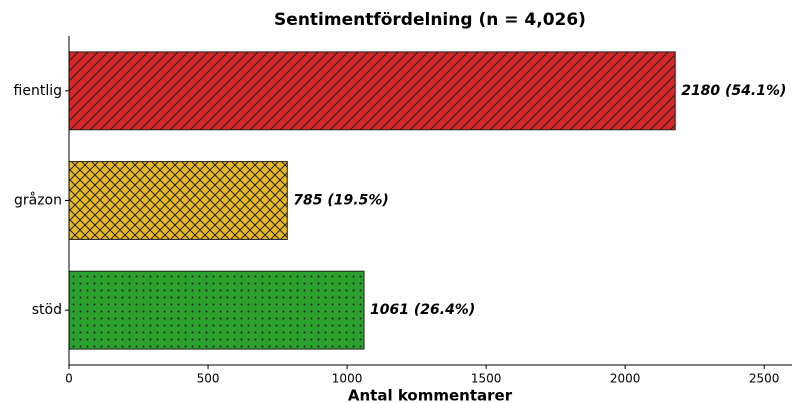 The height and width of the screenshot is (403, 792). What do you see at coordinates (486, 379) in the screenshot?
I see `x-tick-label: 1500` at bounding box center [486, 379].